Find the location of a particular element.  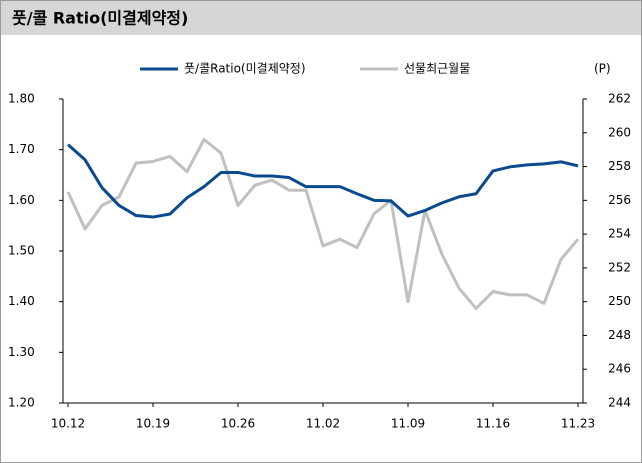

y2-tick-label: 256 is located at coordinates (619, 200).